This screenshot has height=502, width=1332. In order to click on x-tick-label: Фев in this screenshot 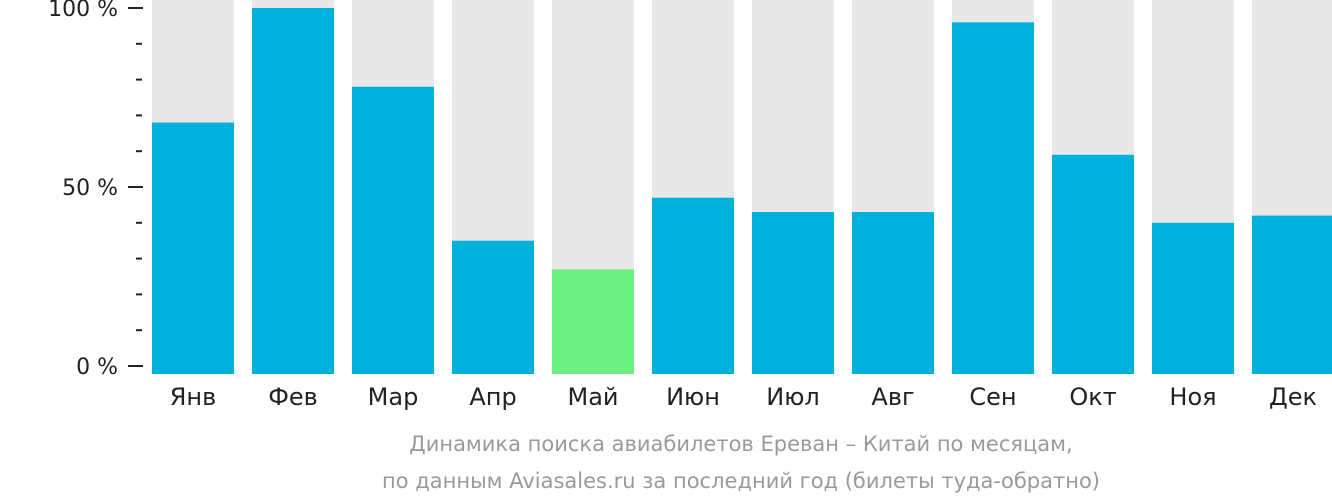, I will do `click(293, 397)`.